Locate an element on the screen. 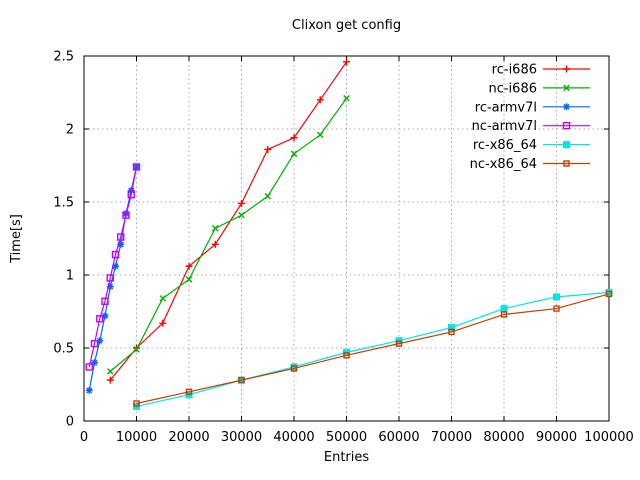  x-tick-label: 80000 is located at coordinates (503, 437).